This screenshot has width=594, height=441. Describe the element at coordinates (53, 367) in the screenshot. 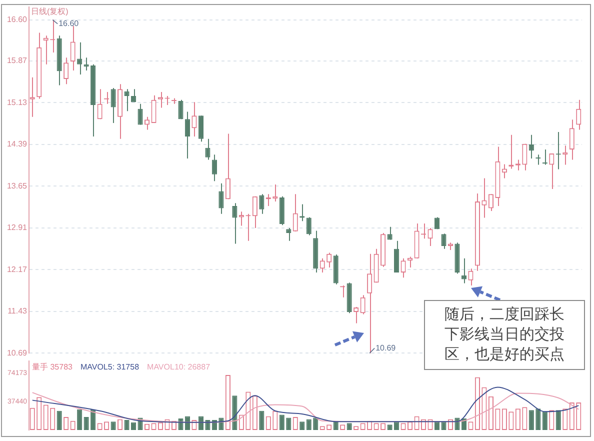

I see `text: 量手 35783` at that location.